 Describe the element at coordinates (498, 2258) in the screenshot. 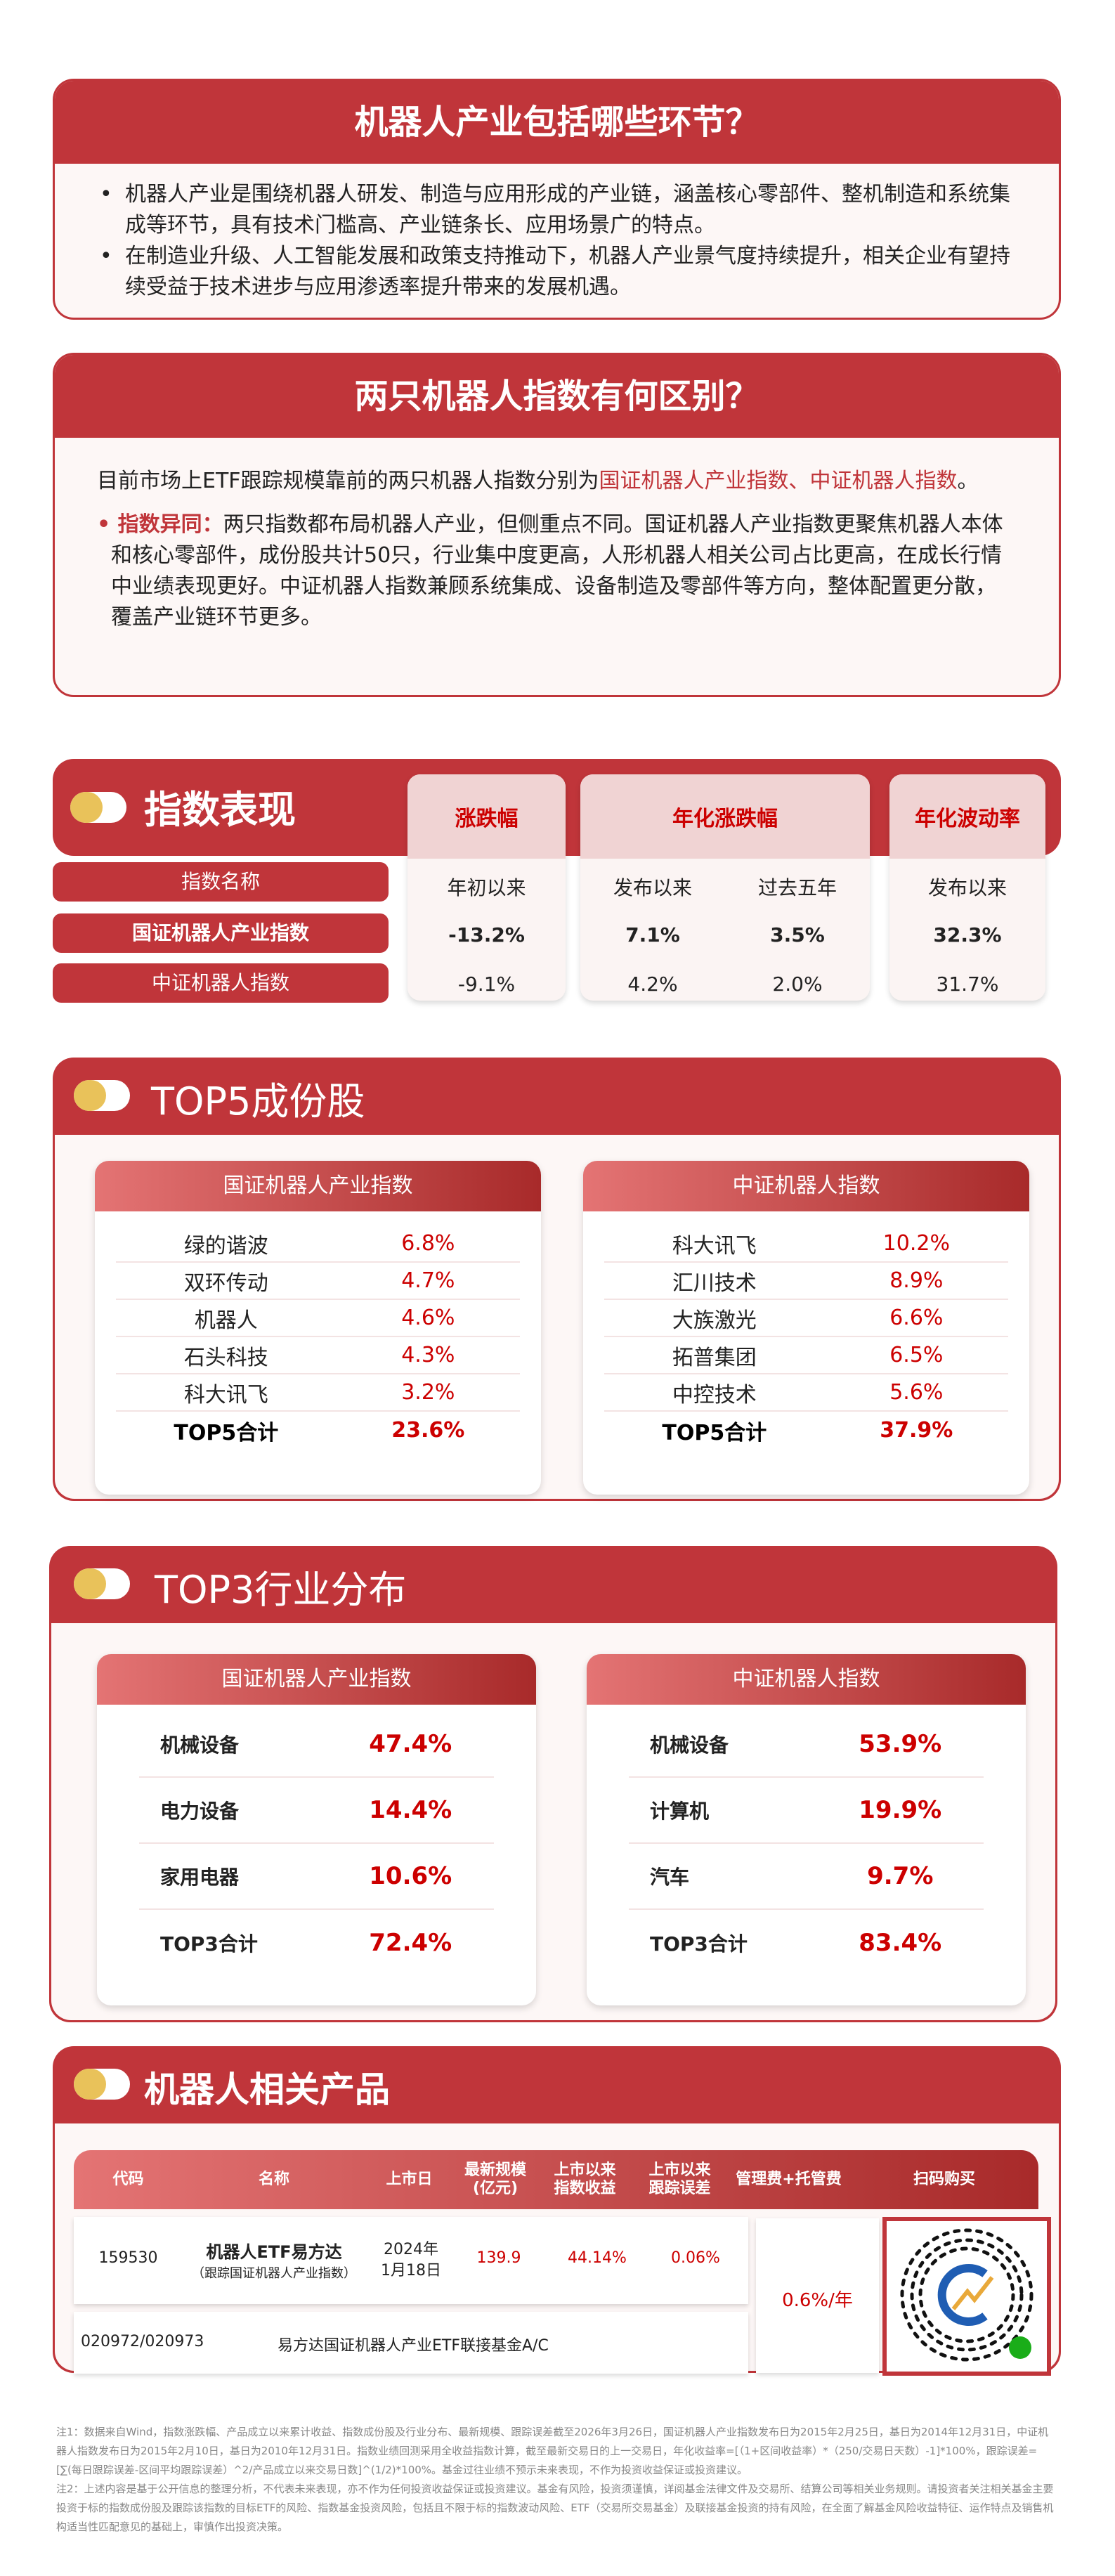

I see `fund-size: 139.9` at that location.